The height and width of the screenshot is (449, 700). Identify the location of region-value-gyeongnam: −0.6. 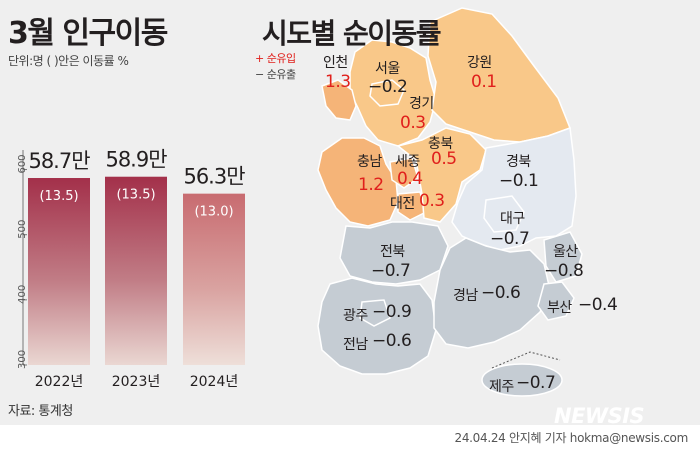
(501, 293).